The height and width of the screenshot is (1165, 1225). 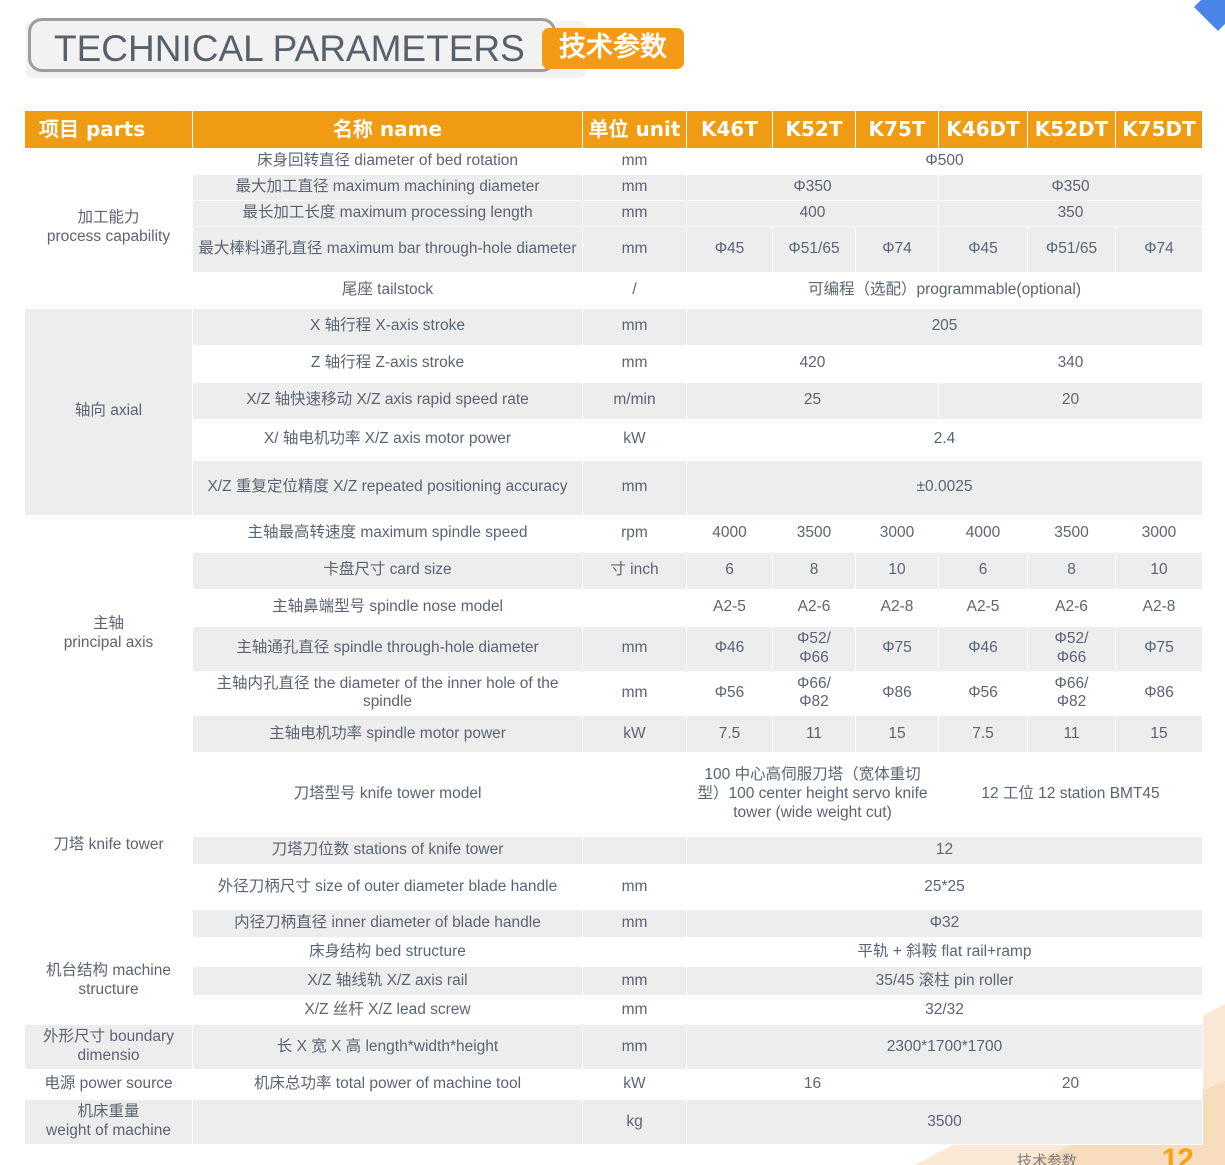 What do you see at coordinates (944, 1047) in the screenshot?
I see `row-value-dimensions-all: 2300*1700*1700` at bounding box center [944, 1047].